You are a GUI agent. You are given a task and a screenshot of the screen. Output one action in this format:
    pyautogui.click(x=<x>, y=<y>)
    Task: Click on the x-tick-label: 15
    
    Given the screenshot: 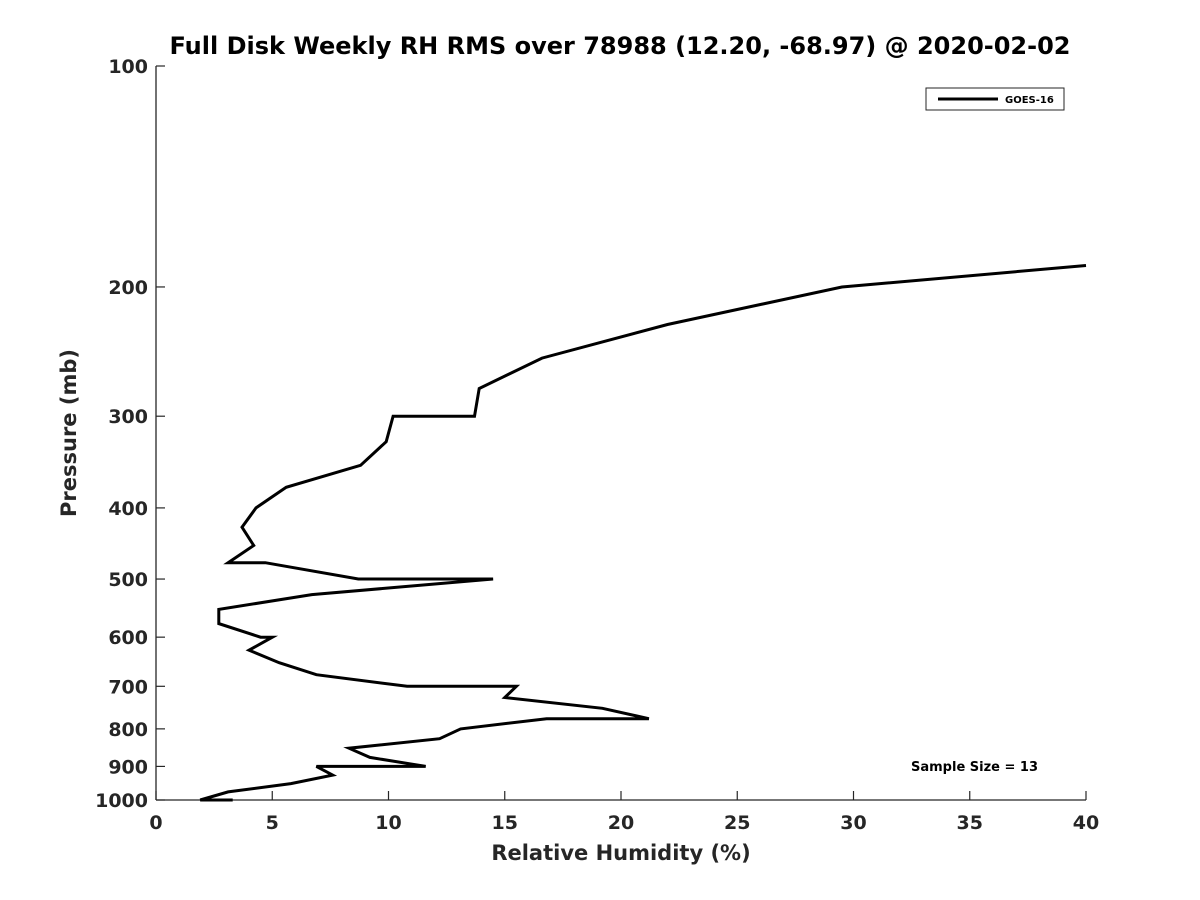 What is the action you would take?
    pyautogui.click(x=505, y=823)
    